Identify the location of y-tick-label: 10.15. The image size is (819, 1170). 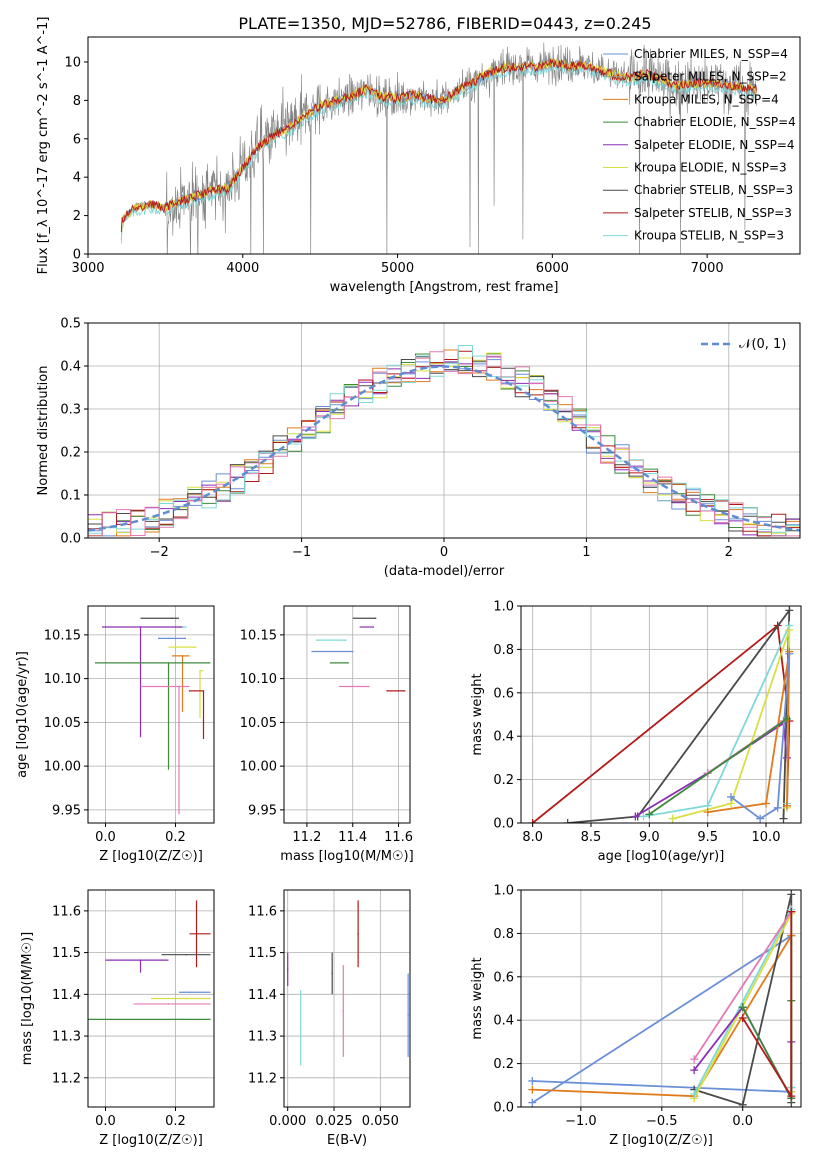
(258, 635).